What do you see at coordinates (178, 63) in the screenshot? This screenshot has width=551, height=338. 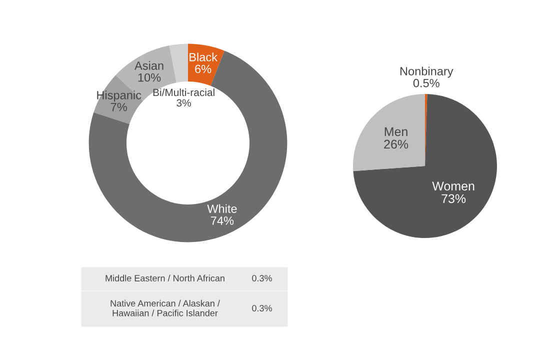 I see `donut-slice` at bounding box center [178, 63].